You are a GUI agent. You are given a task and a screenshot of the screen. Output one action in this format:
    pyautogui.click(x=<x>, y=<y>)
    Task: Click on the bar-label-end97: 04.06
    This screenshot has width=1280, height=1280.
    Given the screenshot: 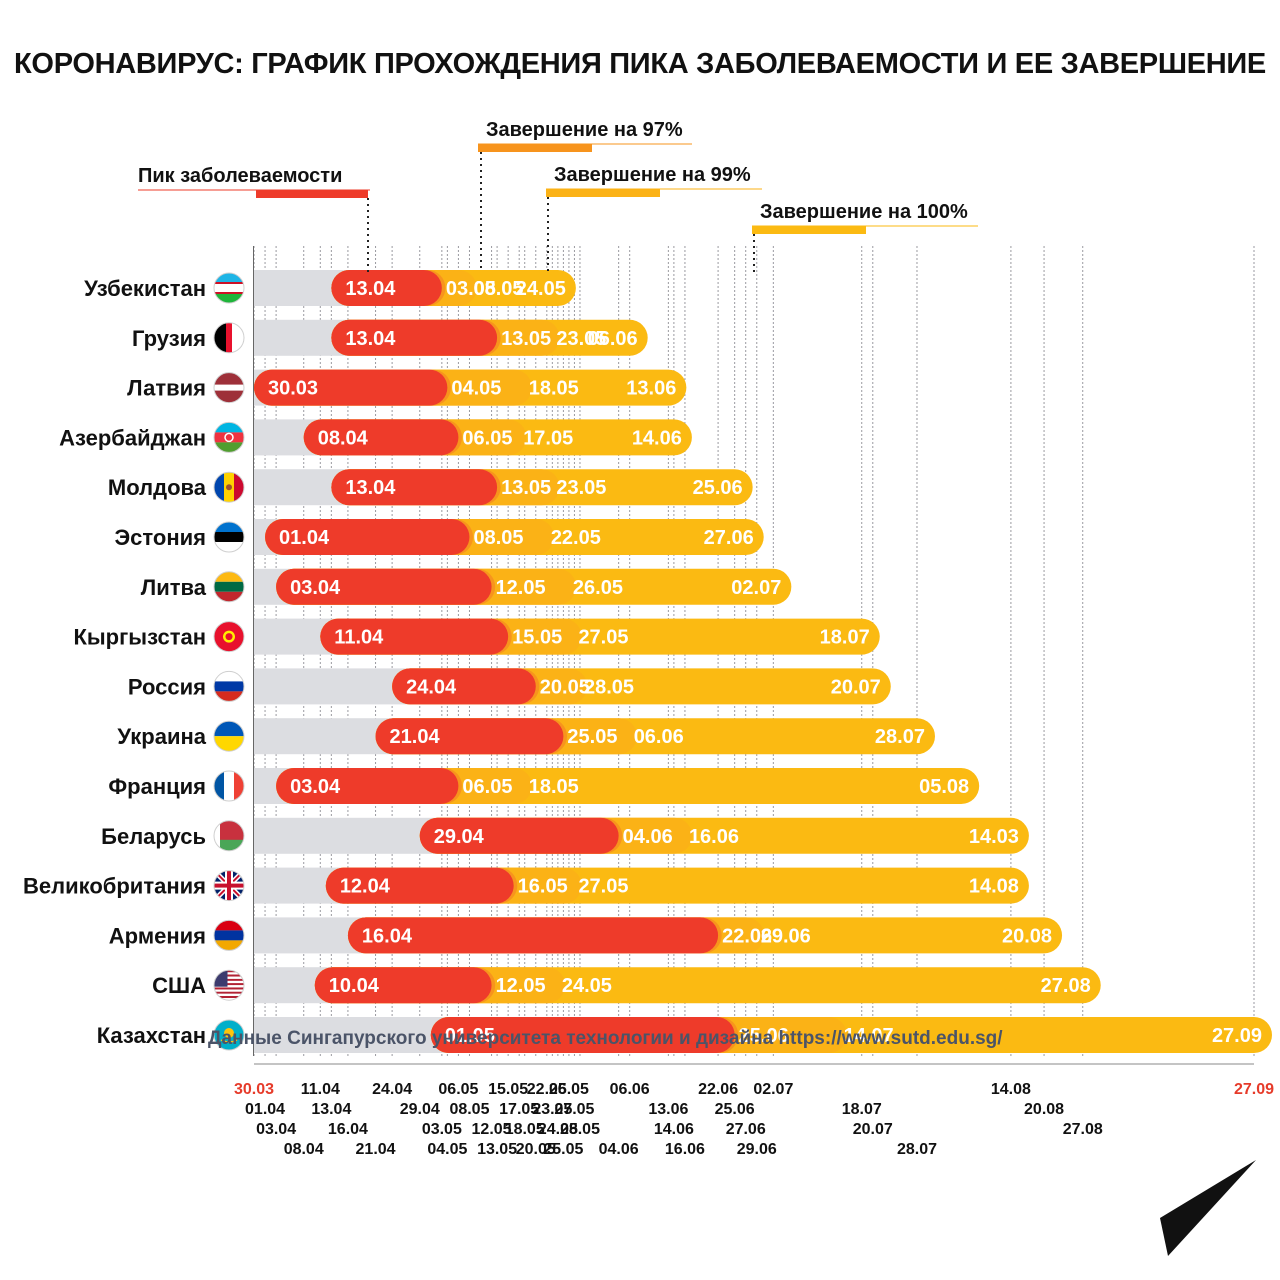 What is the action you would take?
    pyautogui.click(x=648, y=837)
    